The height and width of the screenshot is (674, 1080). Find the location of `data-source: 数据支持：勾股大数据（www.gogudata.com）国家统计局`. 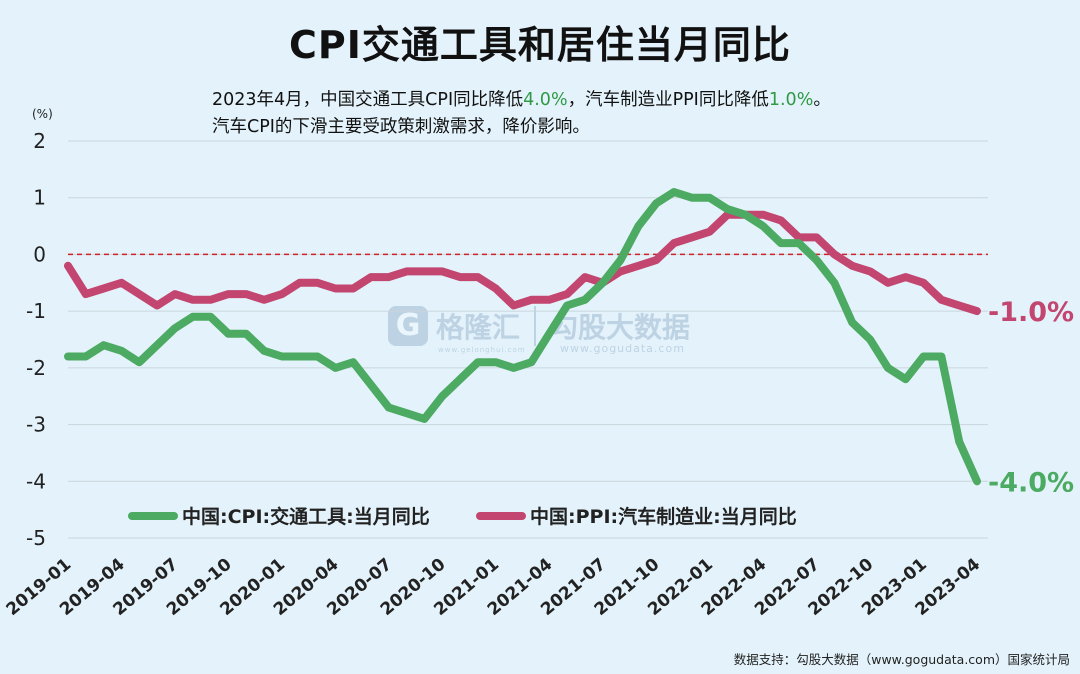

data-source: 数据支持：勾股大数据（www.gogudata.com）国家统计局 is located at coordinates (901, 659).